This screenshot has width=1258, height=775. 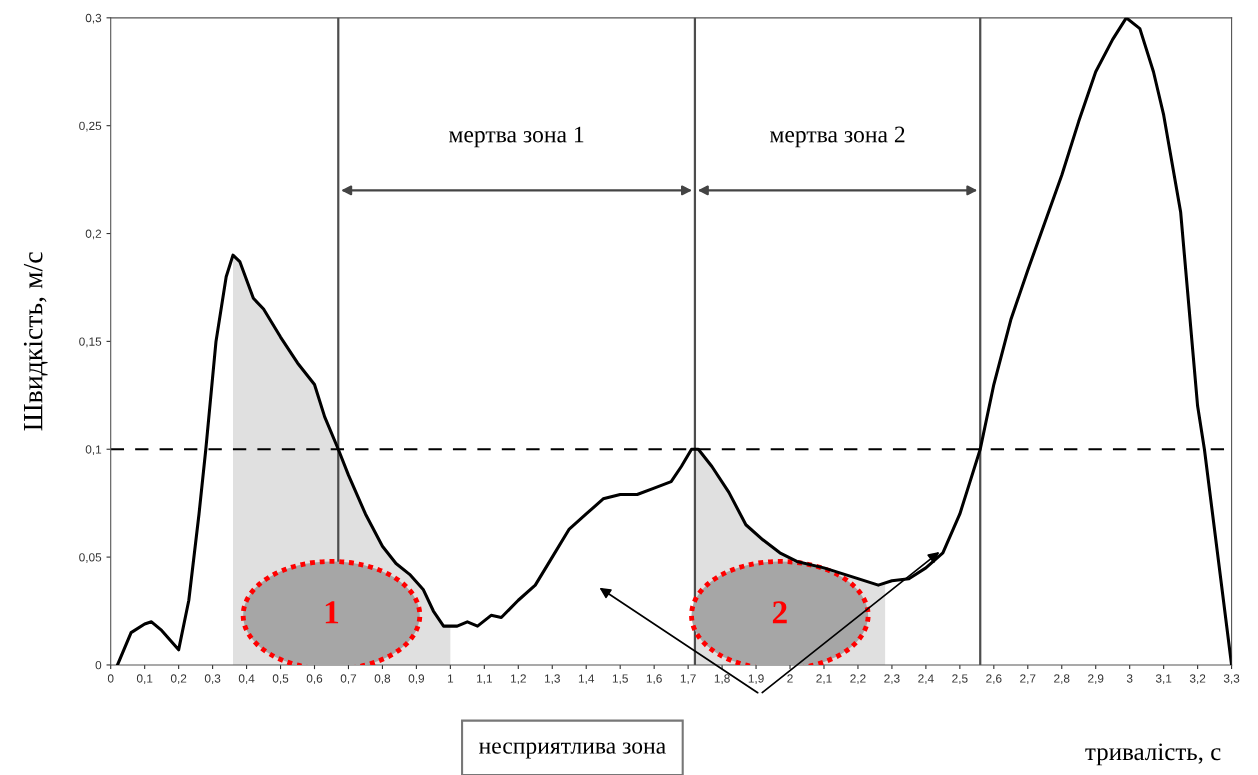 What do you see at coordinates (790, 678) in the screenshot?
I see `x-tick-label: 2` at bounding box center [790, 678].